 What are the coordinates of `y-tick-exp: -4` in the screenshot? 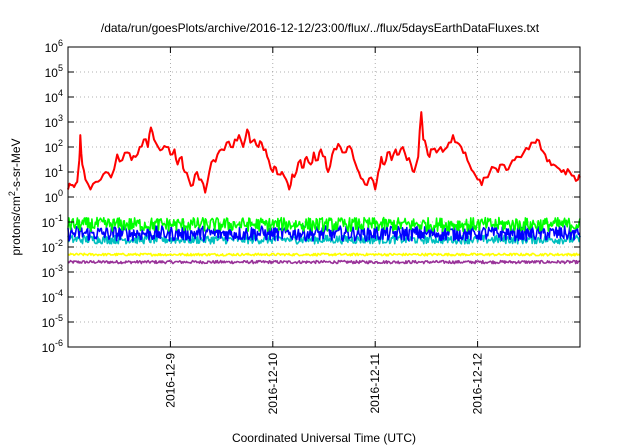 It's located at (59, 293).